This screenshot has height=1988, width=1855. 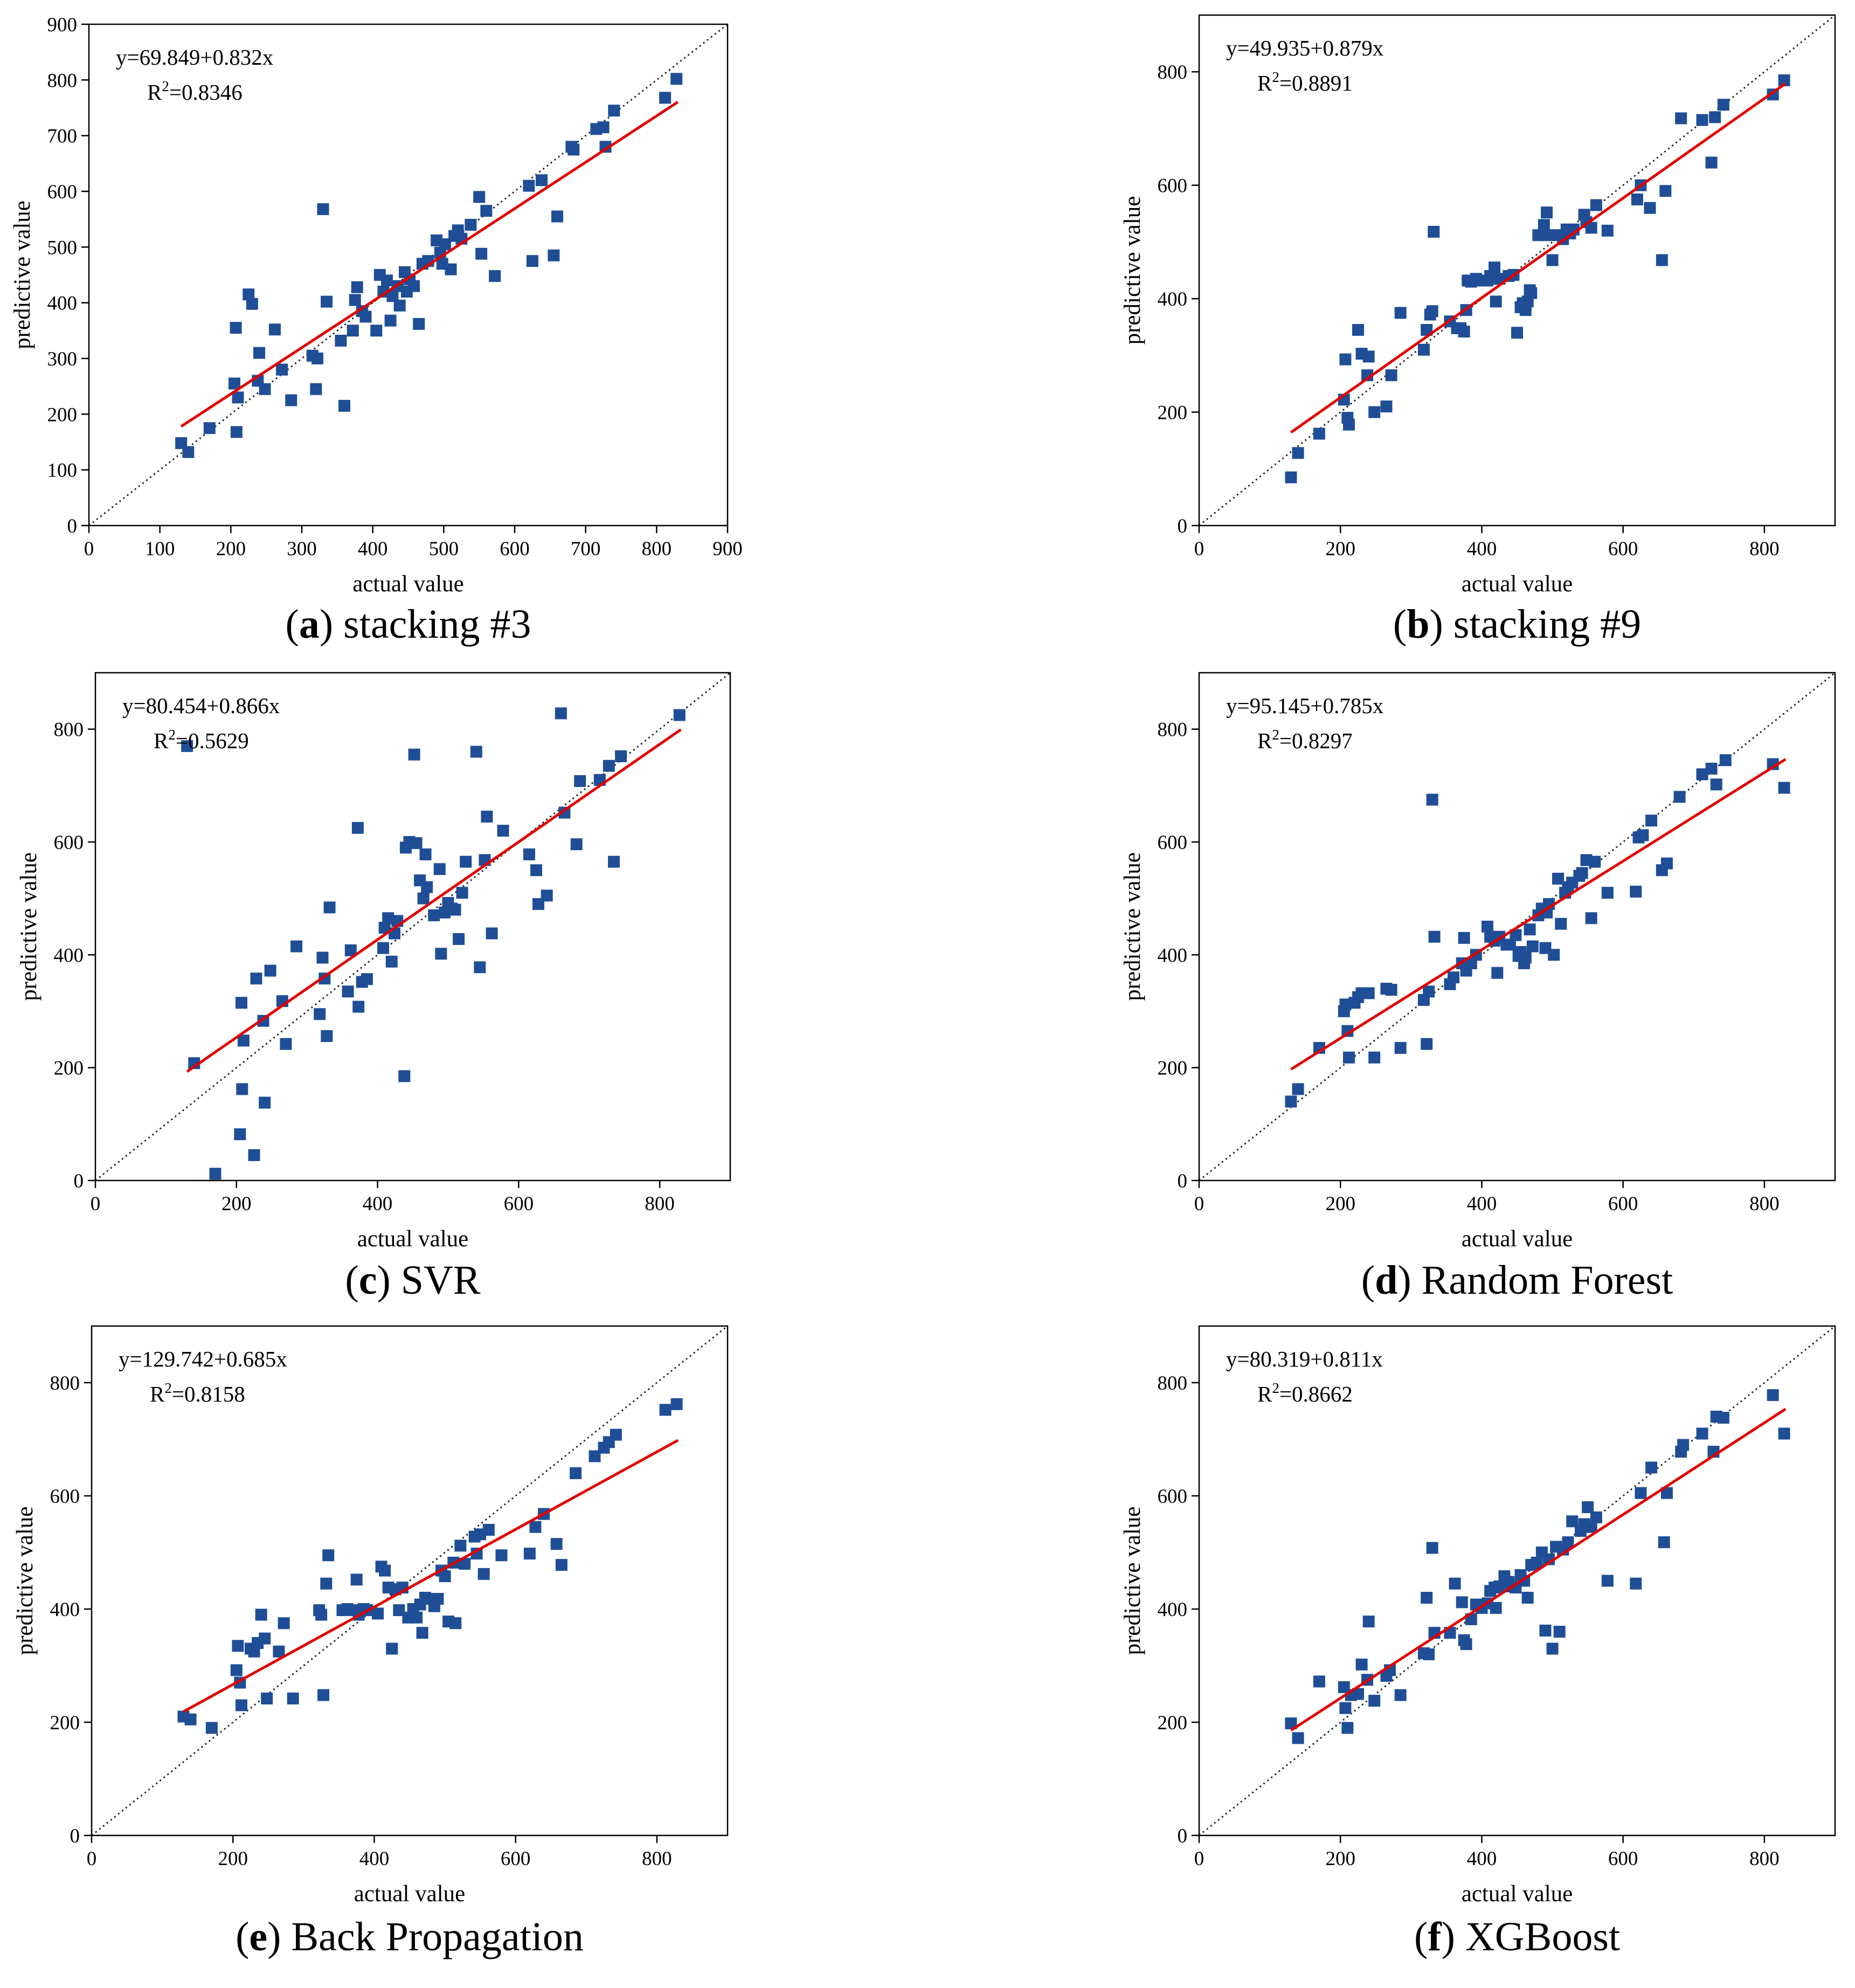 I want to click on y-axis-label: predictive value, so click(x=1132, y=270).